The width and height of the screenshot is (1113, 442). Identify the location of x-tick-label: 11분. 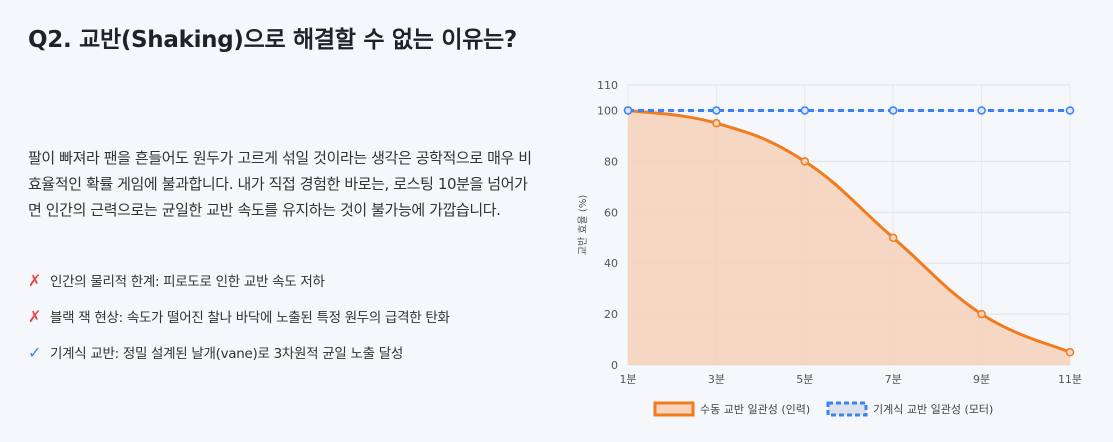
(1070, 379).